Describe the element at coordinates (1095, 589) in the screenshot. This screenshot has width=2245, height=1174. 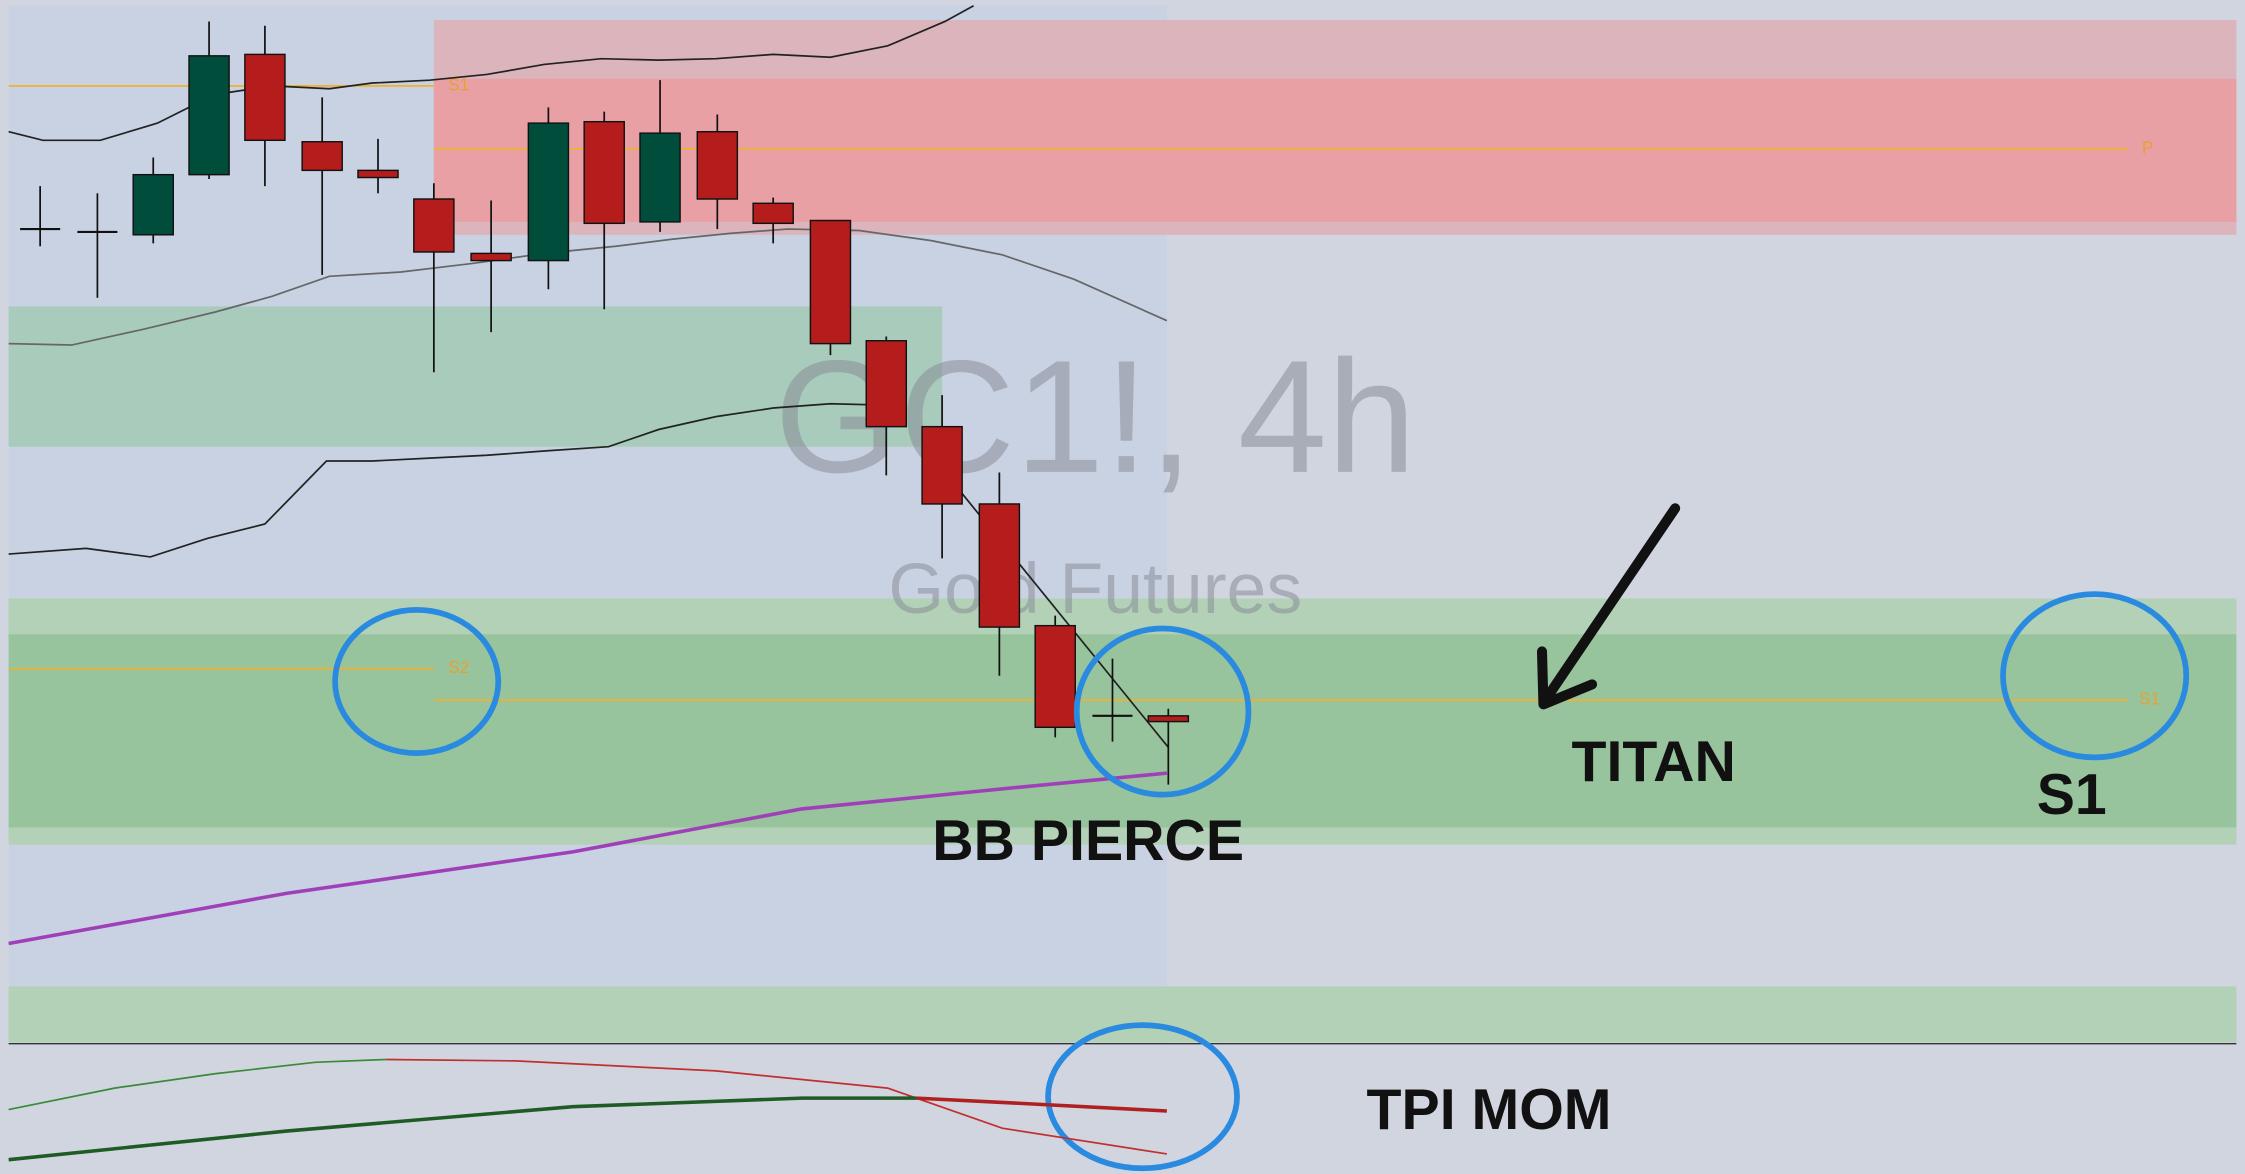
I see `watermark-name: Gold Futures` at that location.